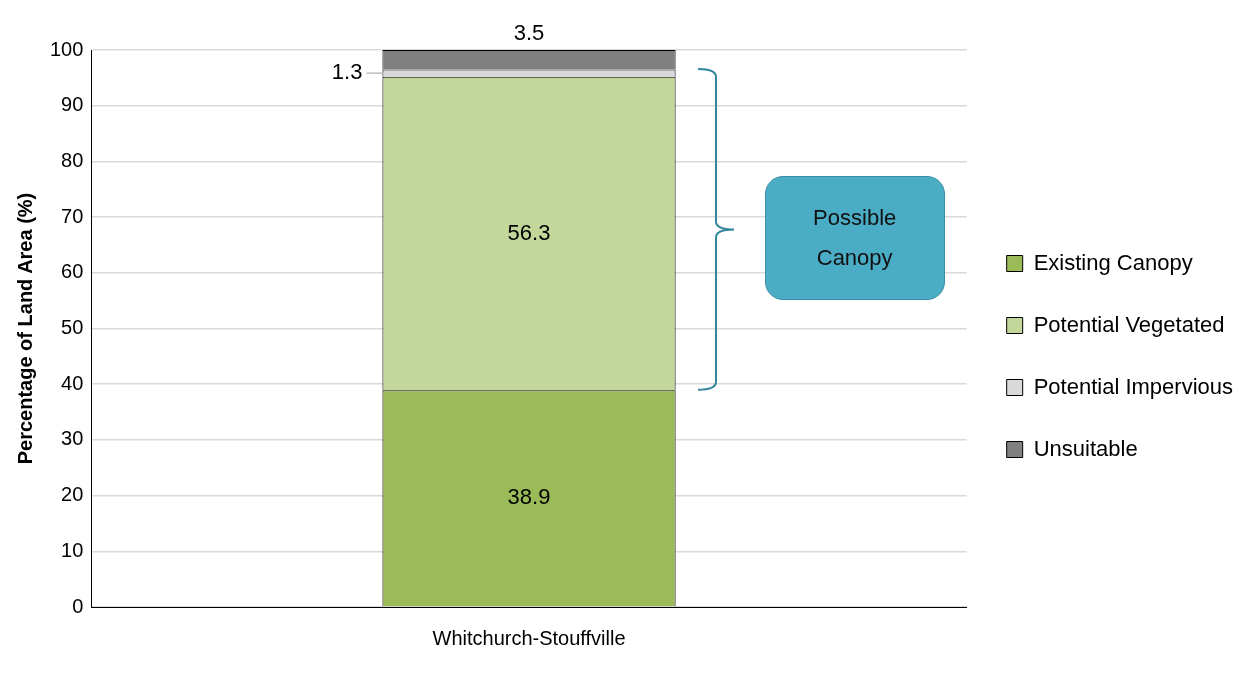 The width and height of the screenshot is (1253, 673). What do you see at coordinates (1133, 386) in the screenshot?
I see `legend-label: Potential Impervious` at bounding box center [1133, 386].